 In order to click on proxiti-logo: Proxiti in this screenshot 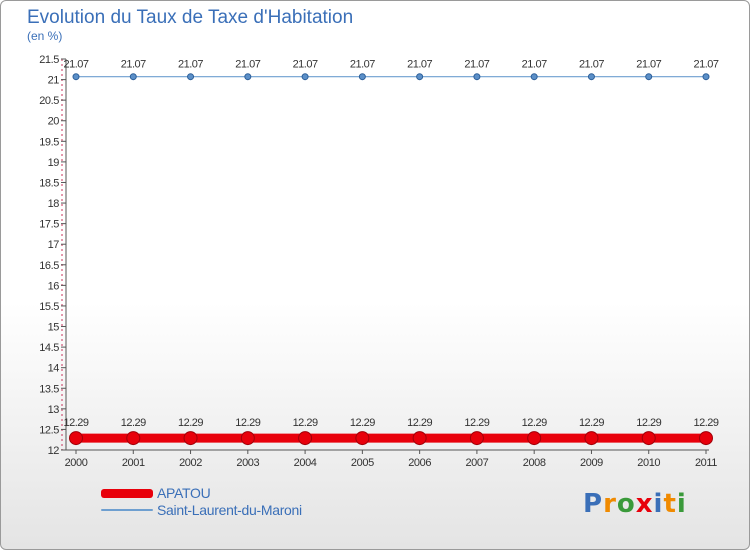, I will do `click(635, 504)`.